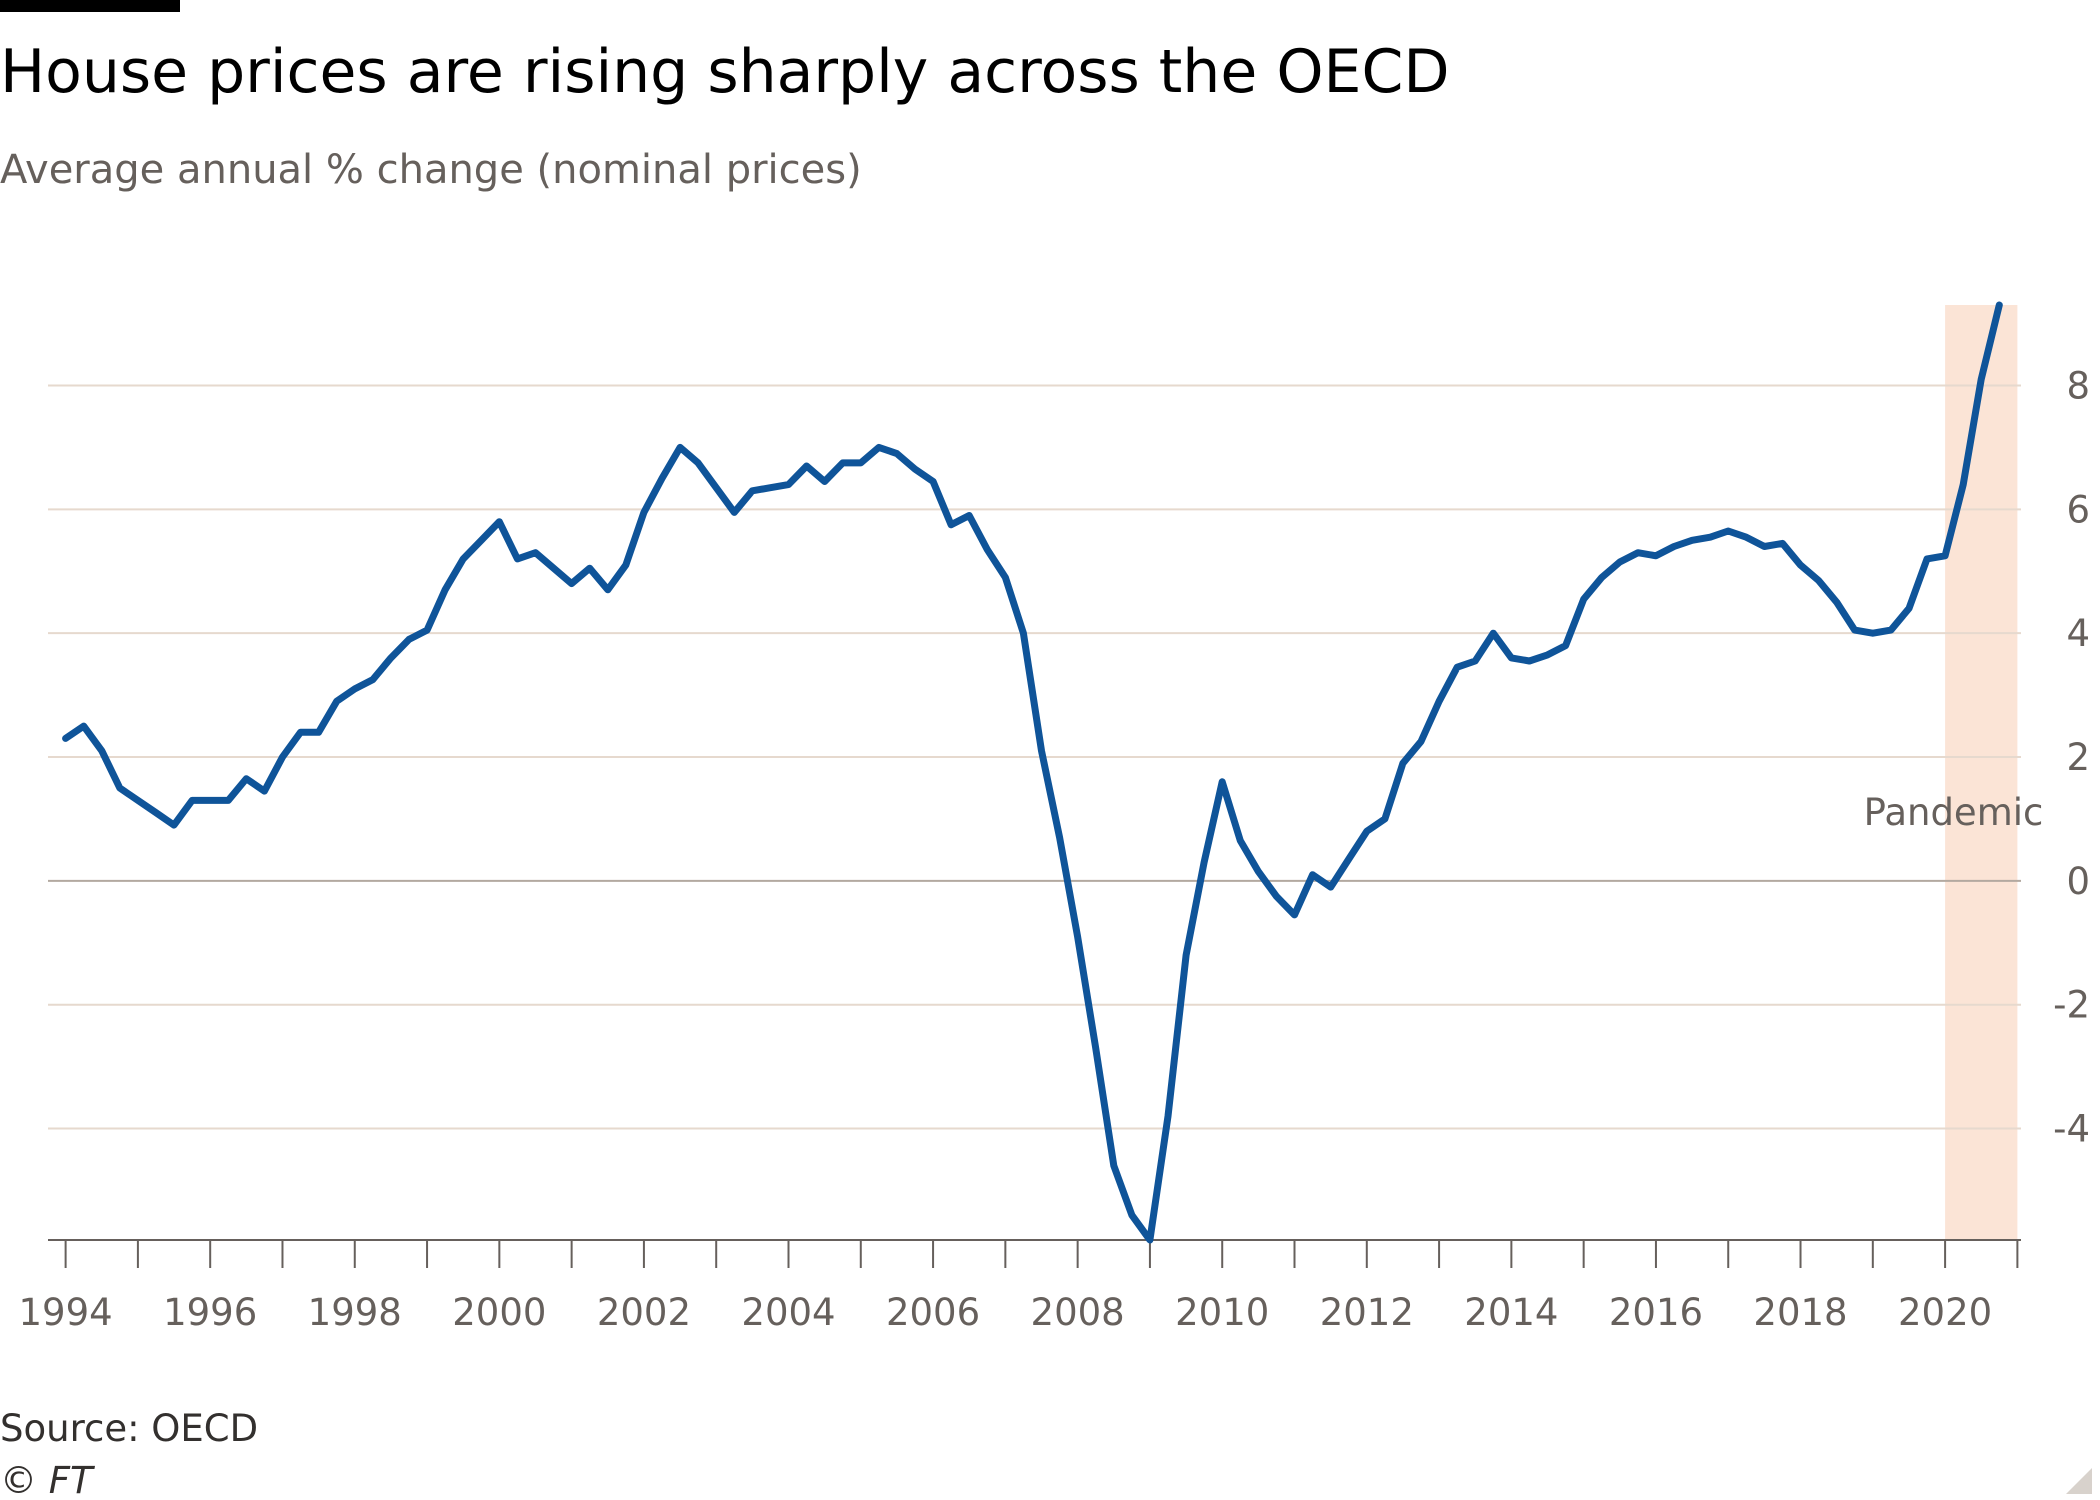 The width and height of the screenshot is (2100, 1500). I want to click on x-tick-label: 1996, so click(210, 1312).